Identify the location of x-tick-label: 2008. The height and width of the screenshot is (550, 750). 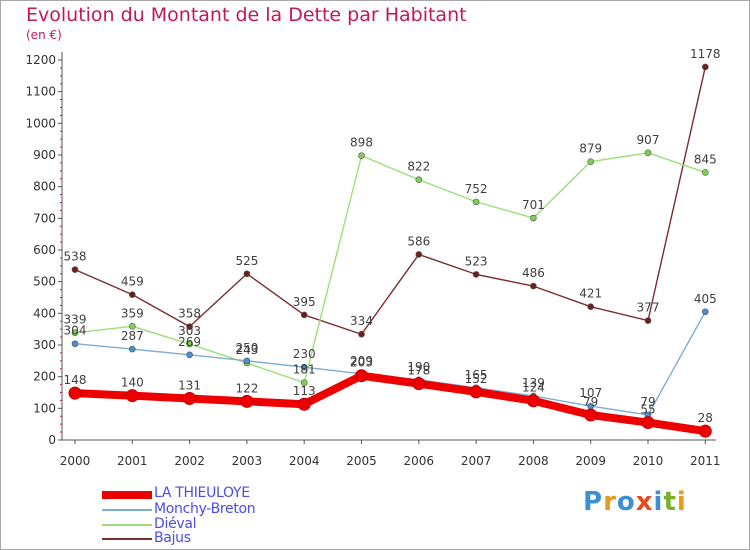
(533, 461).